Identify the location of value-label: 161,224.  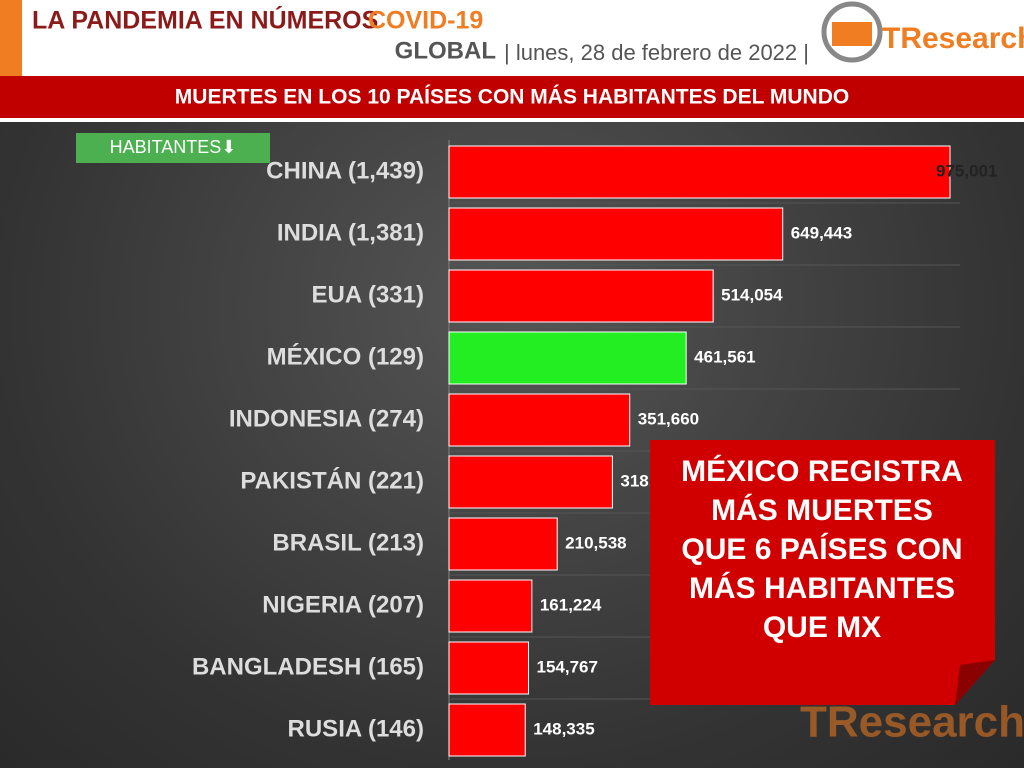
(571, 604).